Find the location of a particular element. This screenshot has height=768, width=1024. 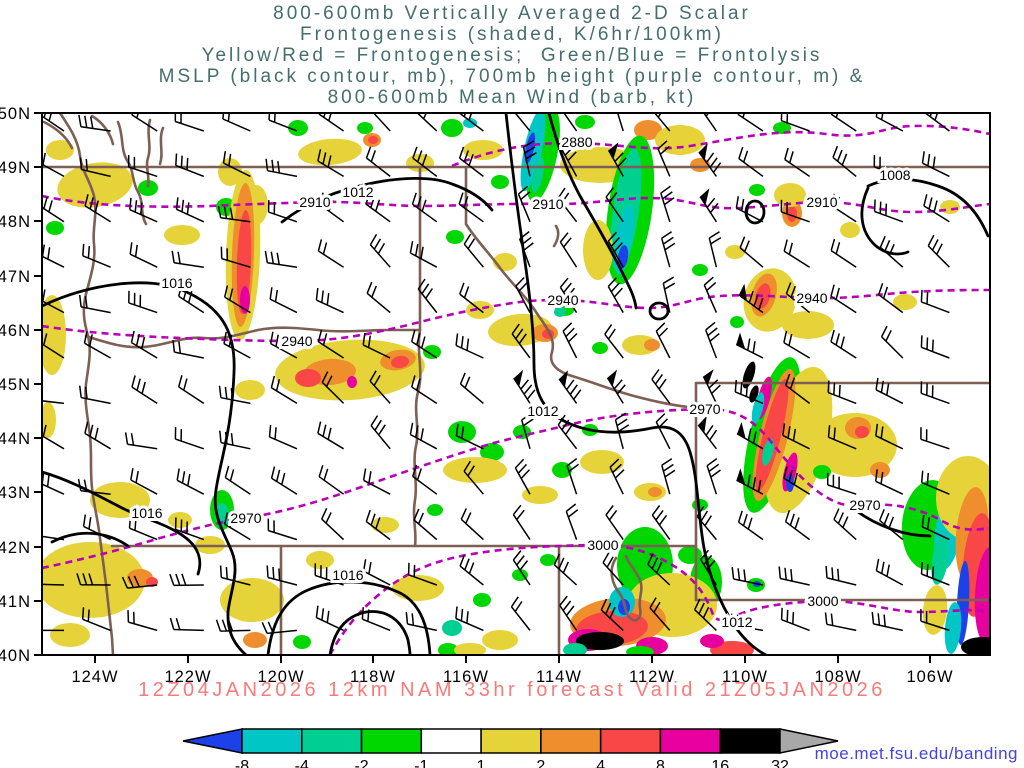

height-contour-label: 2910 is located at coordinates (547, 204).